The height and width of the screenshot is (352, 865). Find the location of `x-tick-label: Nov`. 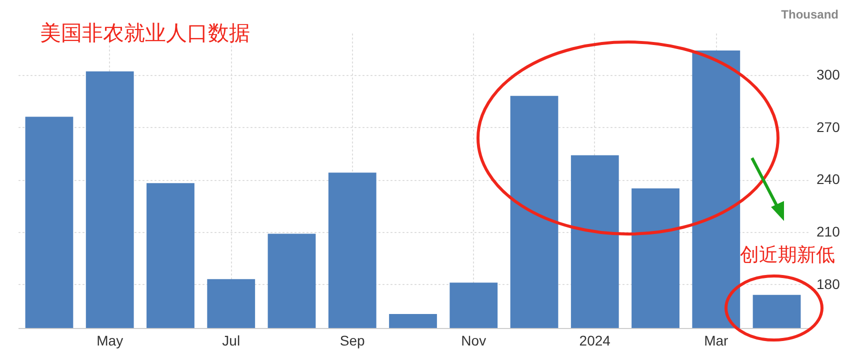

x-tick-label: Nov is located at coordinates (473, 340).